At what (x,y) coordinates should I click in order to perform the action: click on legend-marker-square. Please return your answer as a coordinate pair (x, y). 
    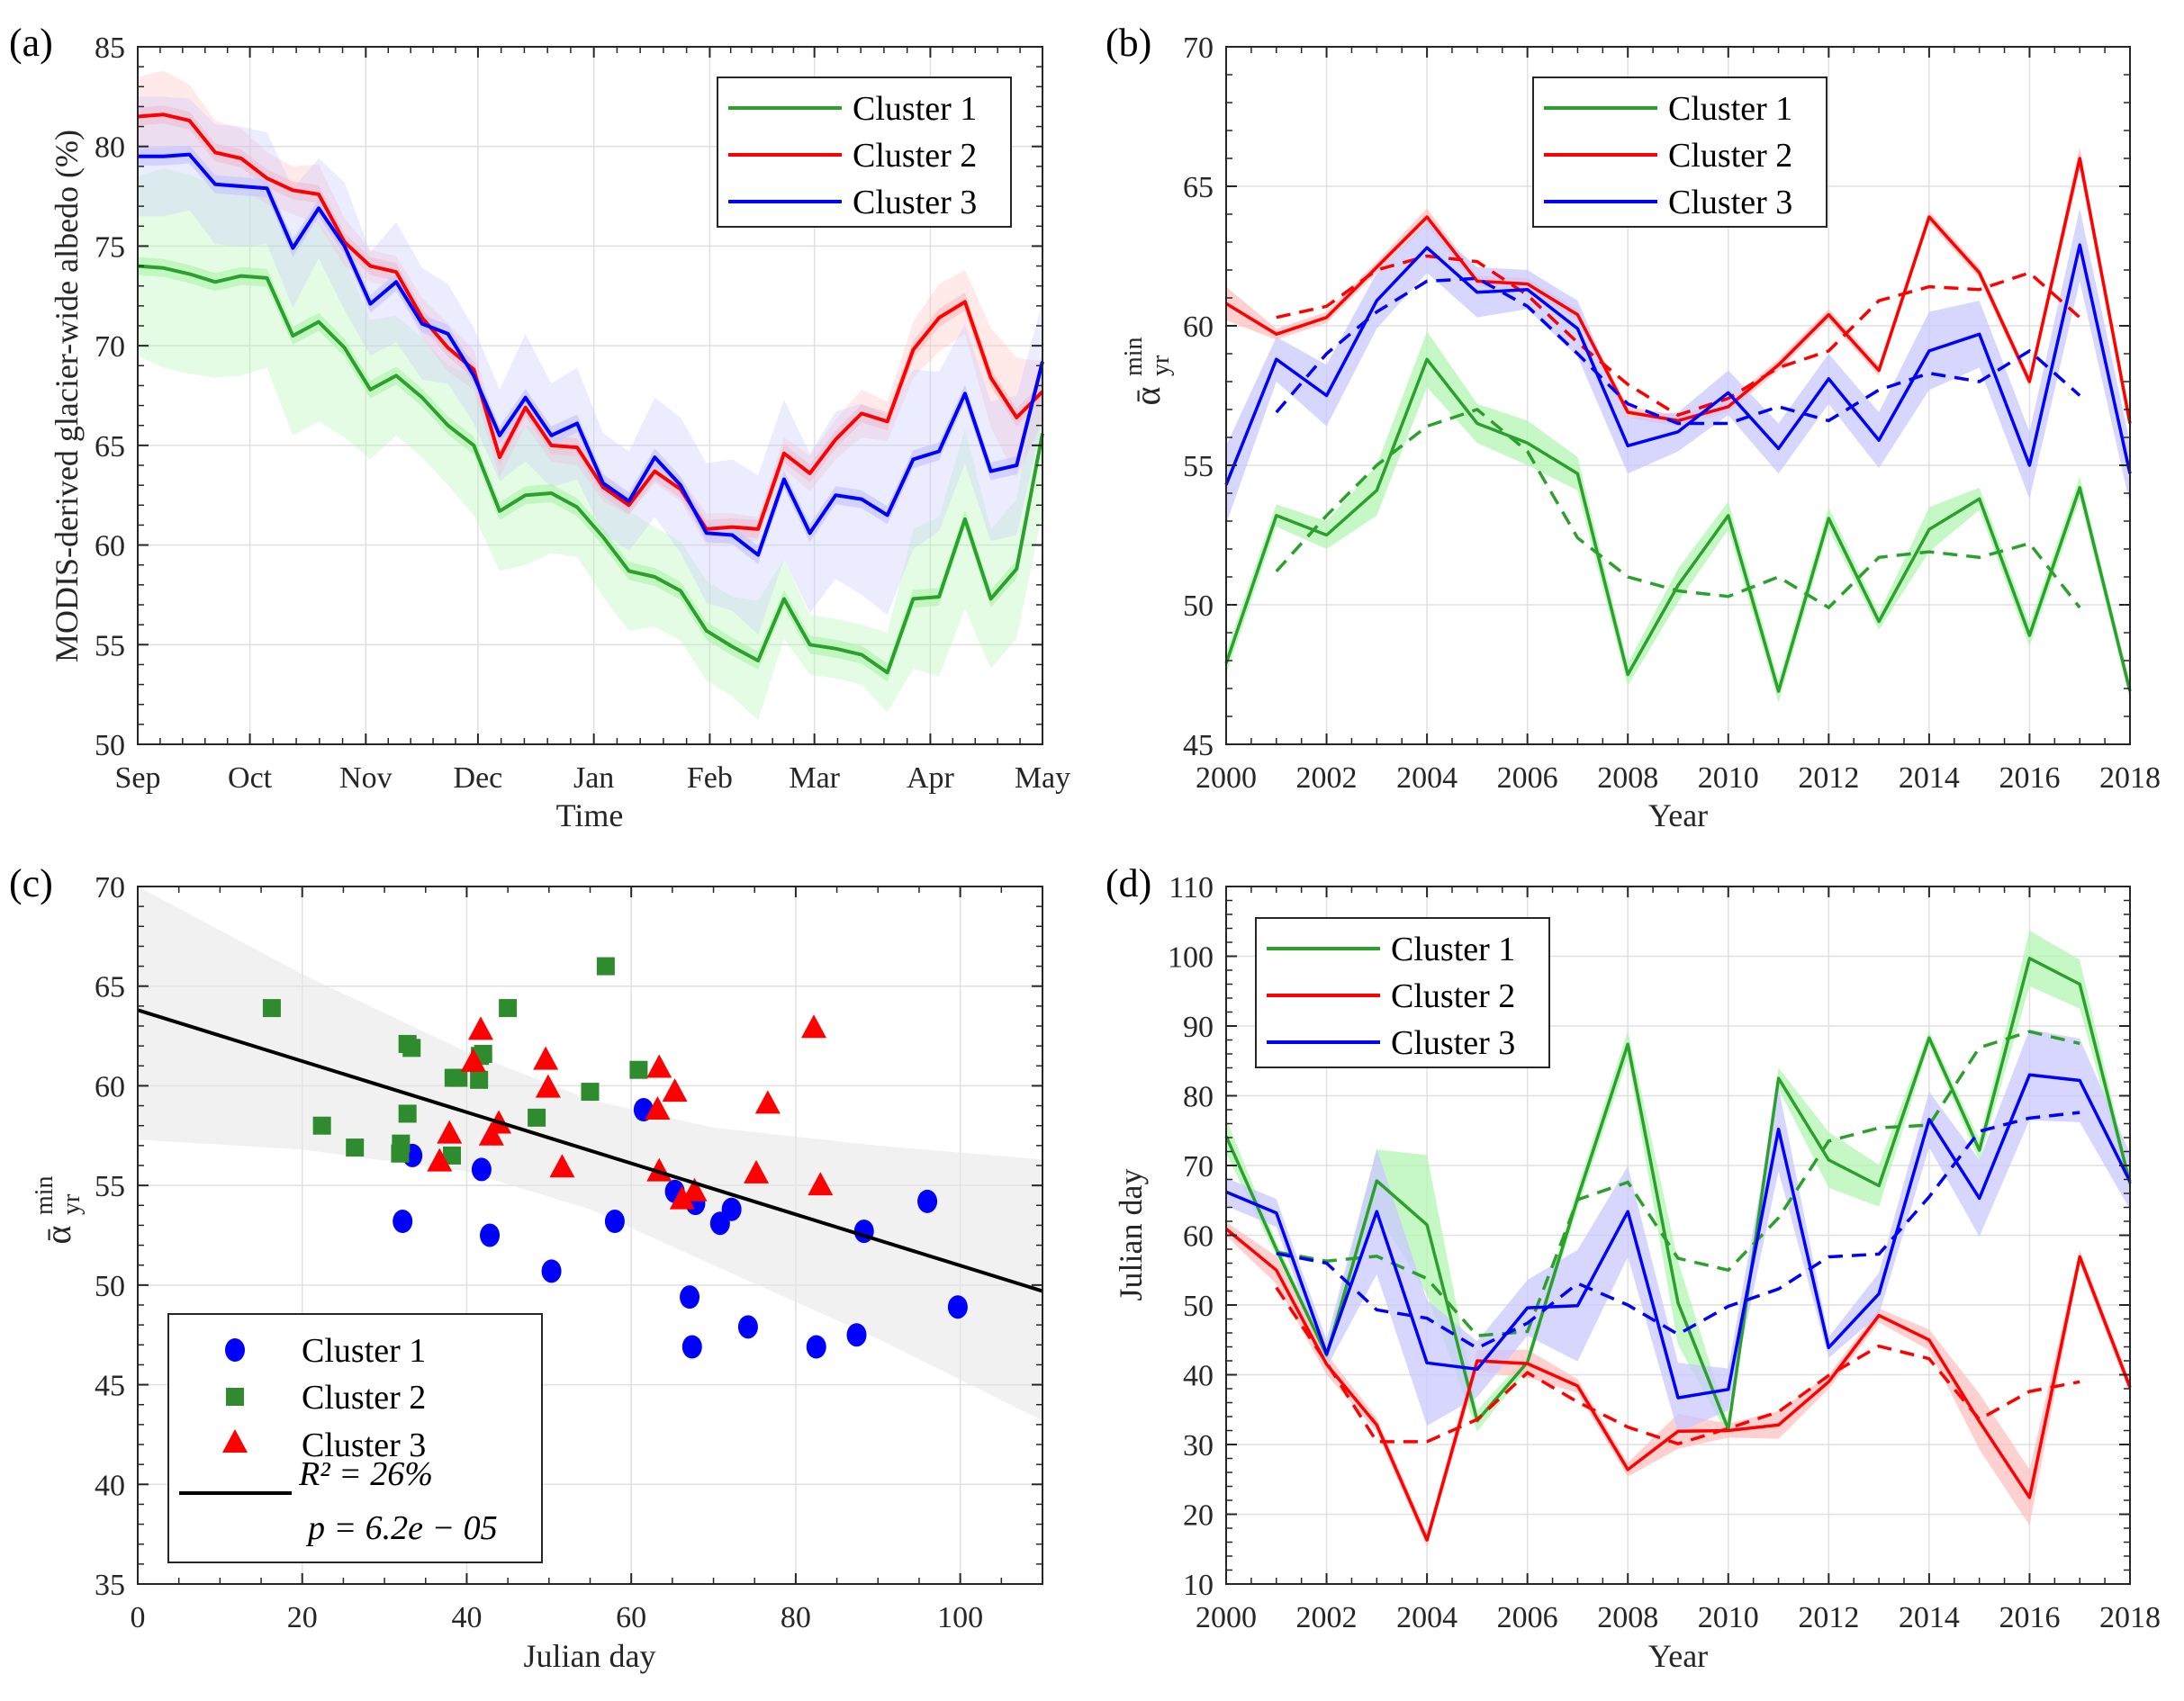
    Looking at the image, I should click on (235, 1397).